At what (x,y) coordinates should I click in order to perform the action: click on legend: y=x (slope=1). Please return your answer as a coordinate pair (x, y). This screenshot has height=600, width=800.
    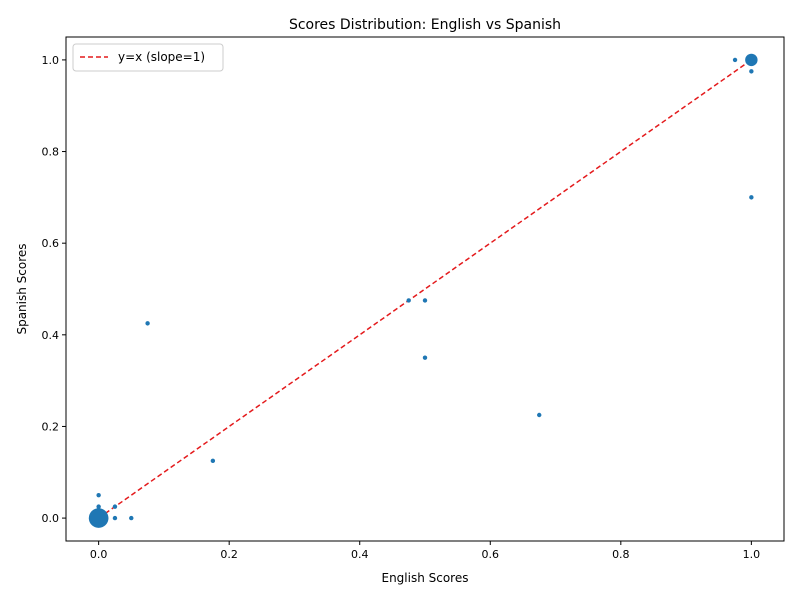
    Looking at the image, I should click on (148, 57).